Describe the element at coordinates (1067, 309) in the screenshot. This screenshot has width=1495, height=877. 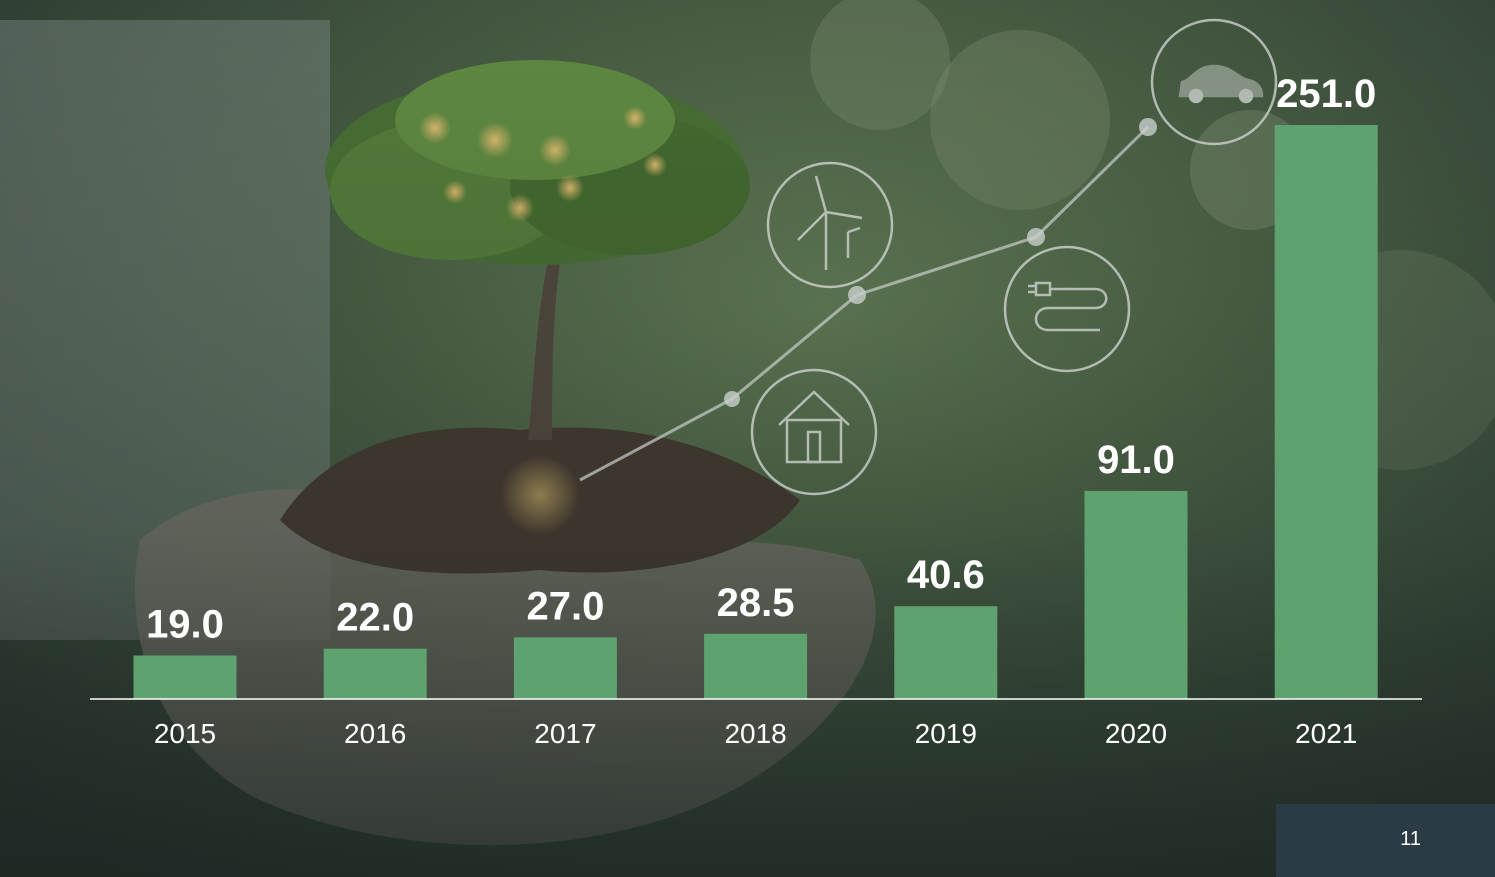
I see `plug-icon` at that location.